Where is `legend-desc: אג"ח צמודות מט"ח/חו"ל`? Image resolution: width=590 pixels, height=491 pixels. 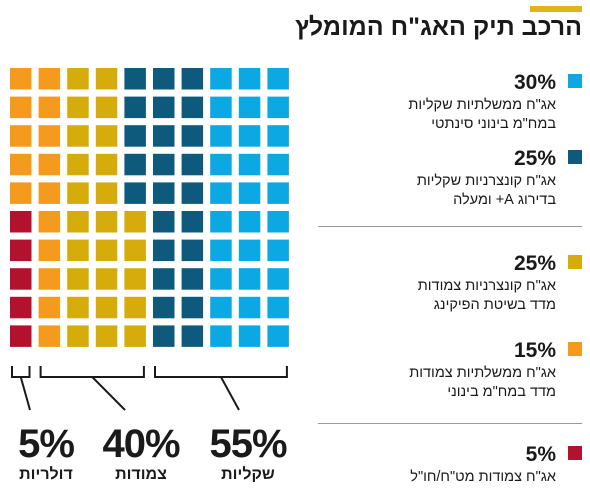 legend-desc: אג"ח צמודות מט"ח/חו"ל is located at coordinates (483, 477).